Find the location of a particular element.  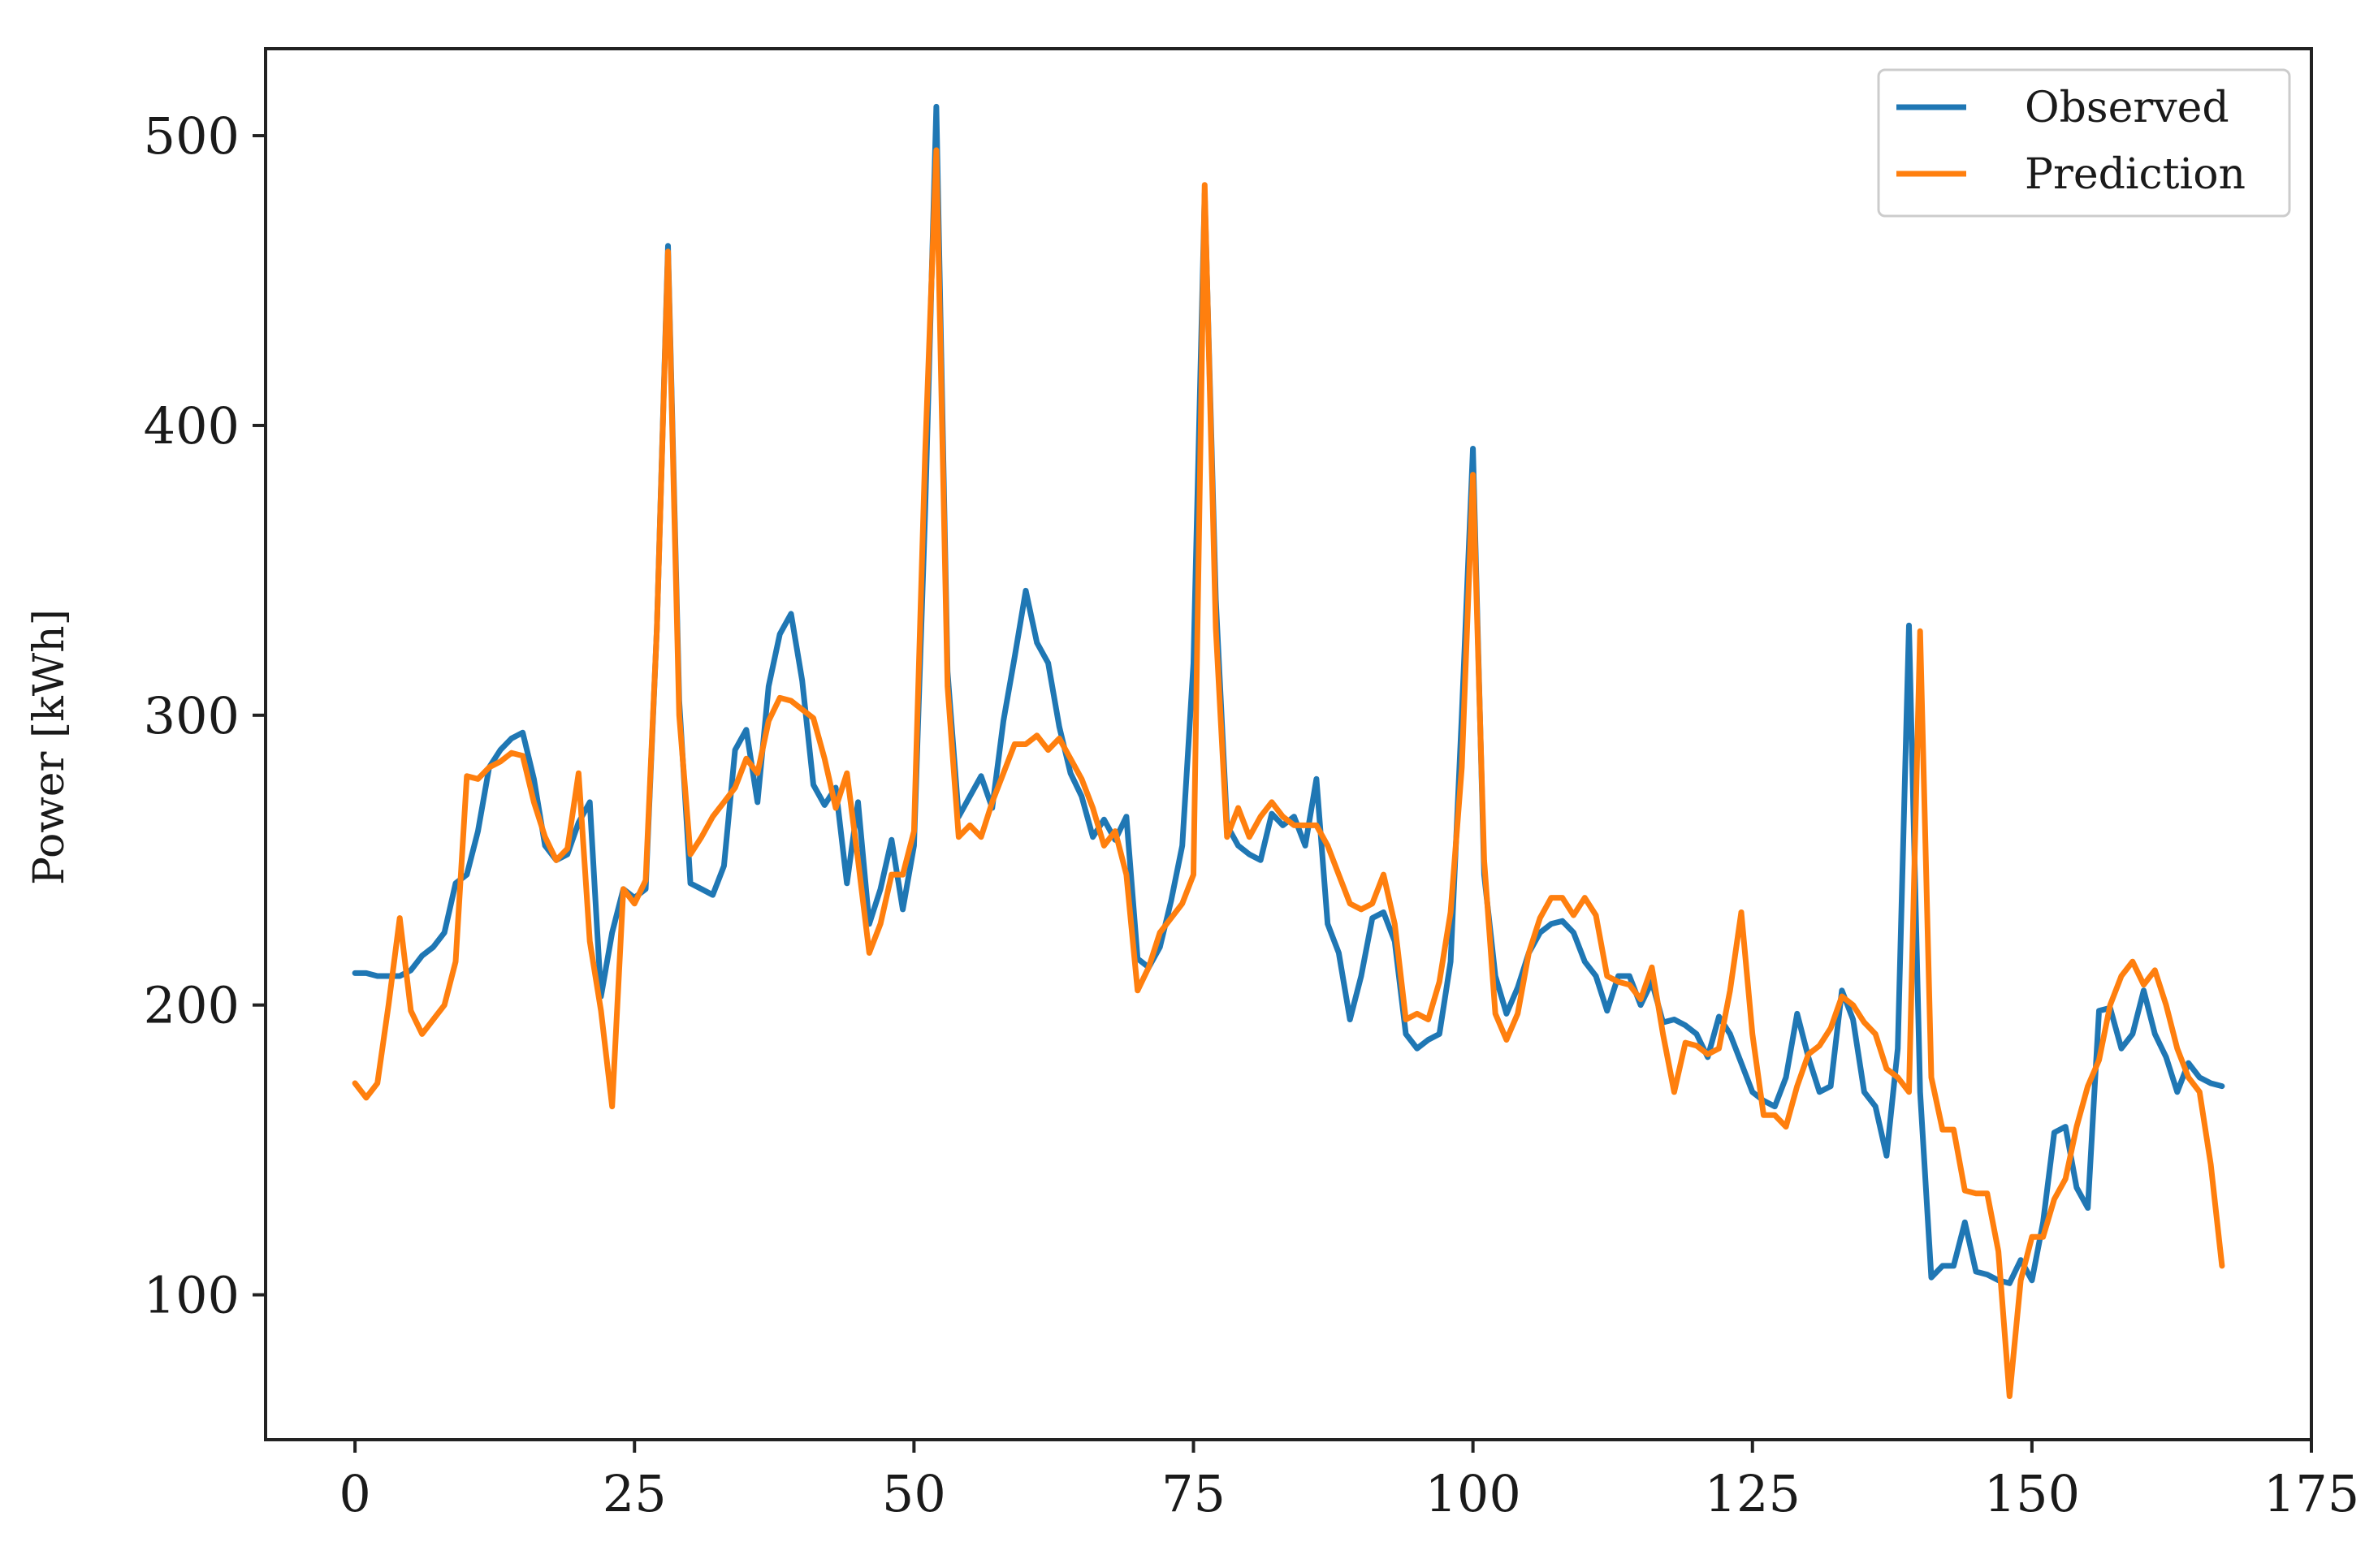

x-axis: 0 25 50 75 100 125 150 175 is located at coordinates (1349, 1481).